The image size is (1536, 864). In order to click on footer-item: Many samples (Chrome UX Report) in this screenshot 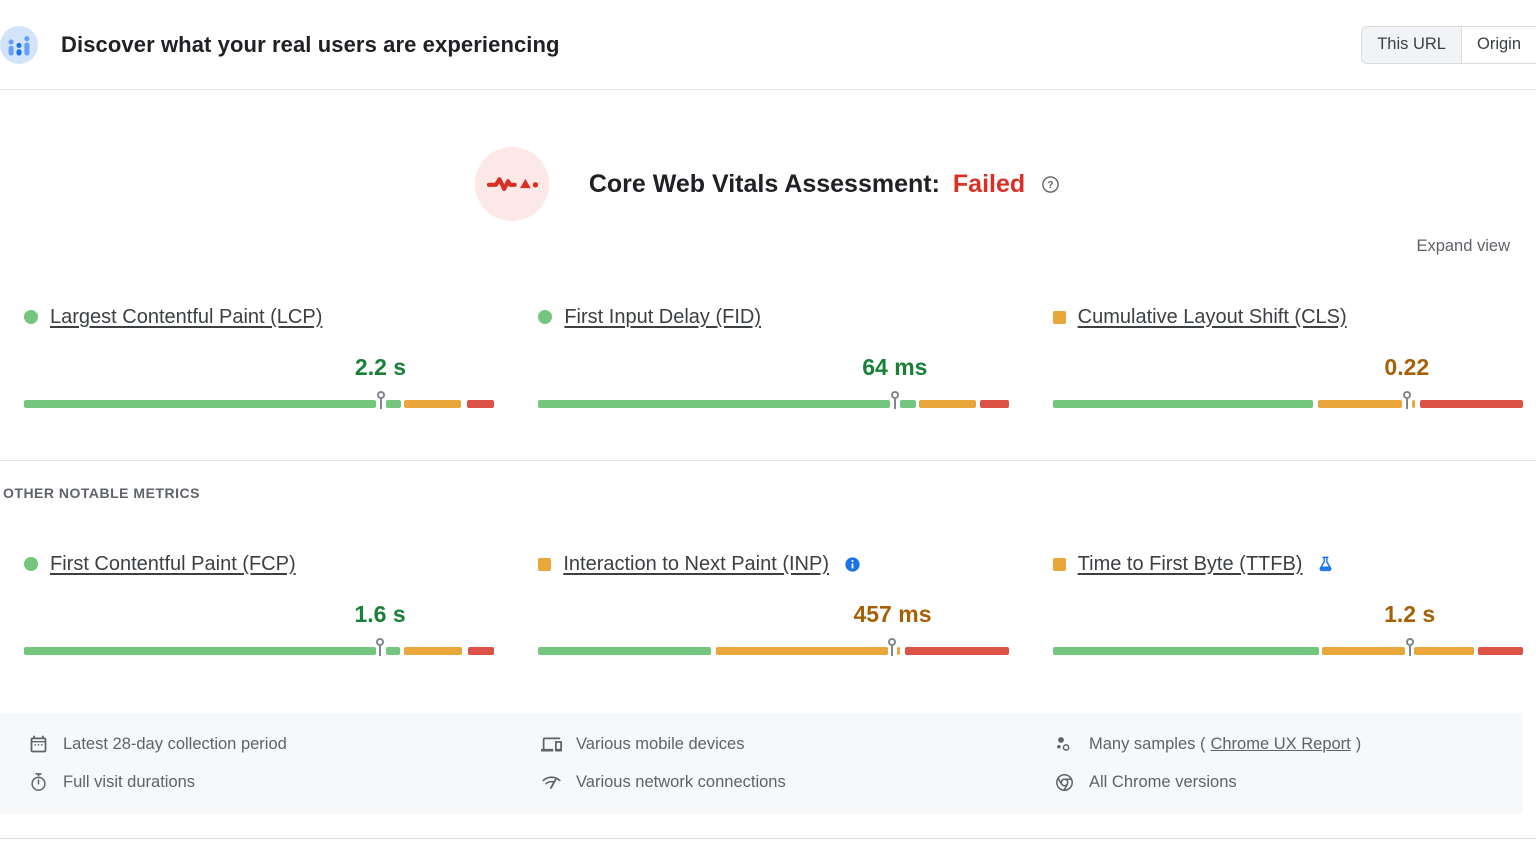, I will do `click(1288, 744)`.